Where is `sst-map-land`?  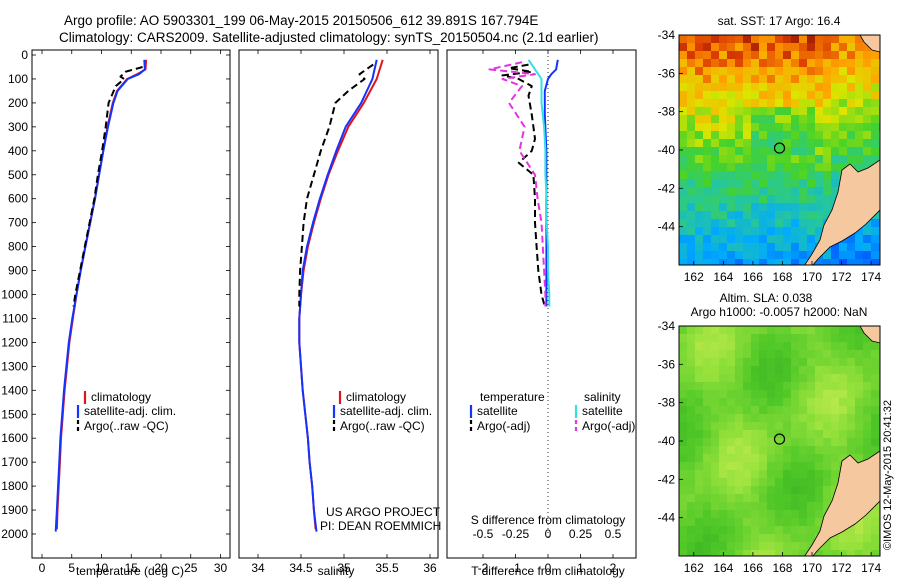 sst-map-land is located at coordinates (842, 150).